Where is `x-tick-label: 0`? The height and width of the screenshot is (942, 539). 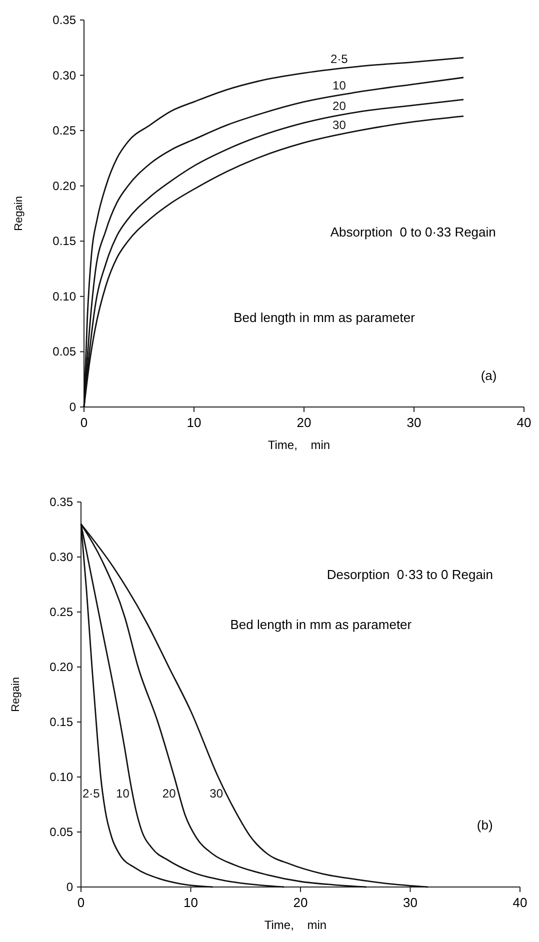
x-tick-label: 0 is located at coordinates (84, 422).